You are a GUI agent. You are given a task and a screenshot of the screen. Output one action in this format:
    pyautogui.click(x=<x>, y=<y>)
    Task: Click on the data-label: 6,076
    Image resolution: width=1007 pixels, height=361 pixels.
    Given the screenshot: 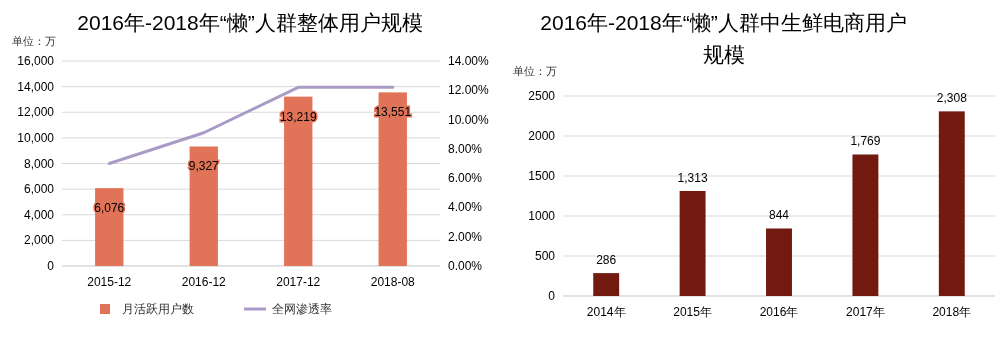 What is the action you would take?
    pyautogui.click(x=109, y=208)
    